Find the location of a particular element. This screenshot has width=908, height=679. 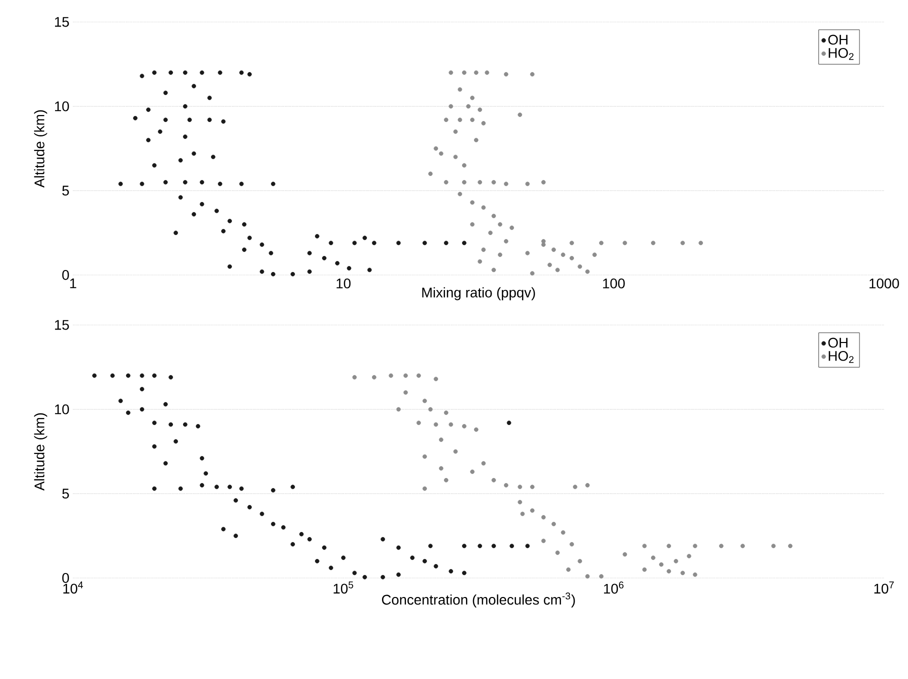

x-tick-label: 100 is located at coordinates (614, 283).